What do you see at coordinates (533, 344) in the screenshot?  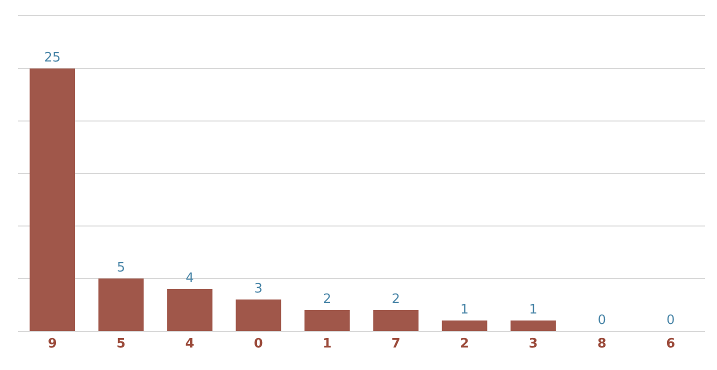 I see `x-tick-label: 3` at bounding box center [533, 344].